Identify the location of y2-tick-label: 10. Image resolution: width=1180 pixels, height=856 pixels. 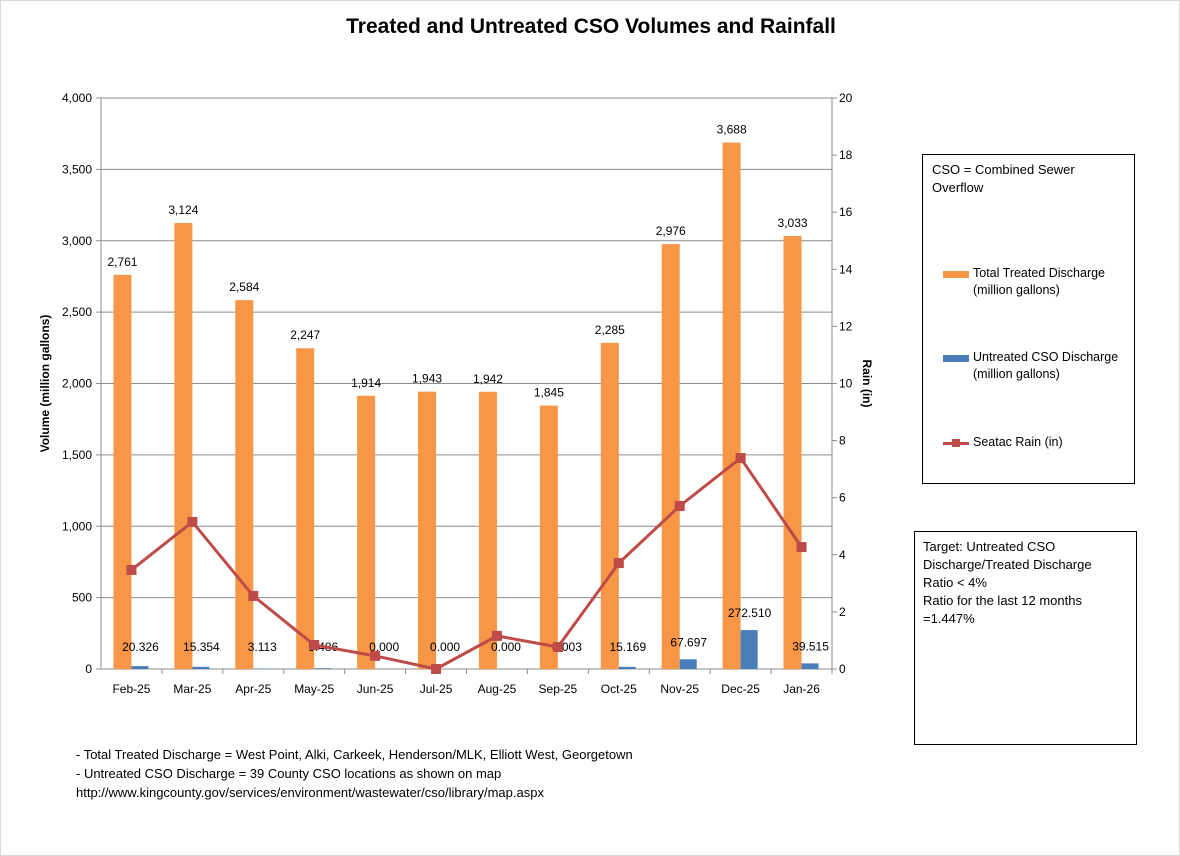
(846, 384).